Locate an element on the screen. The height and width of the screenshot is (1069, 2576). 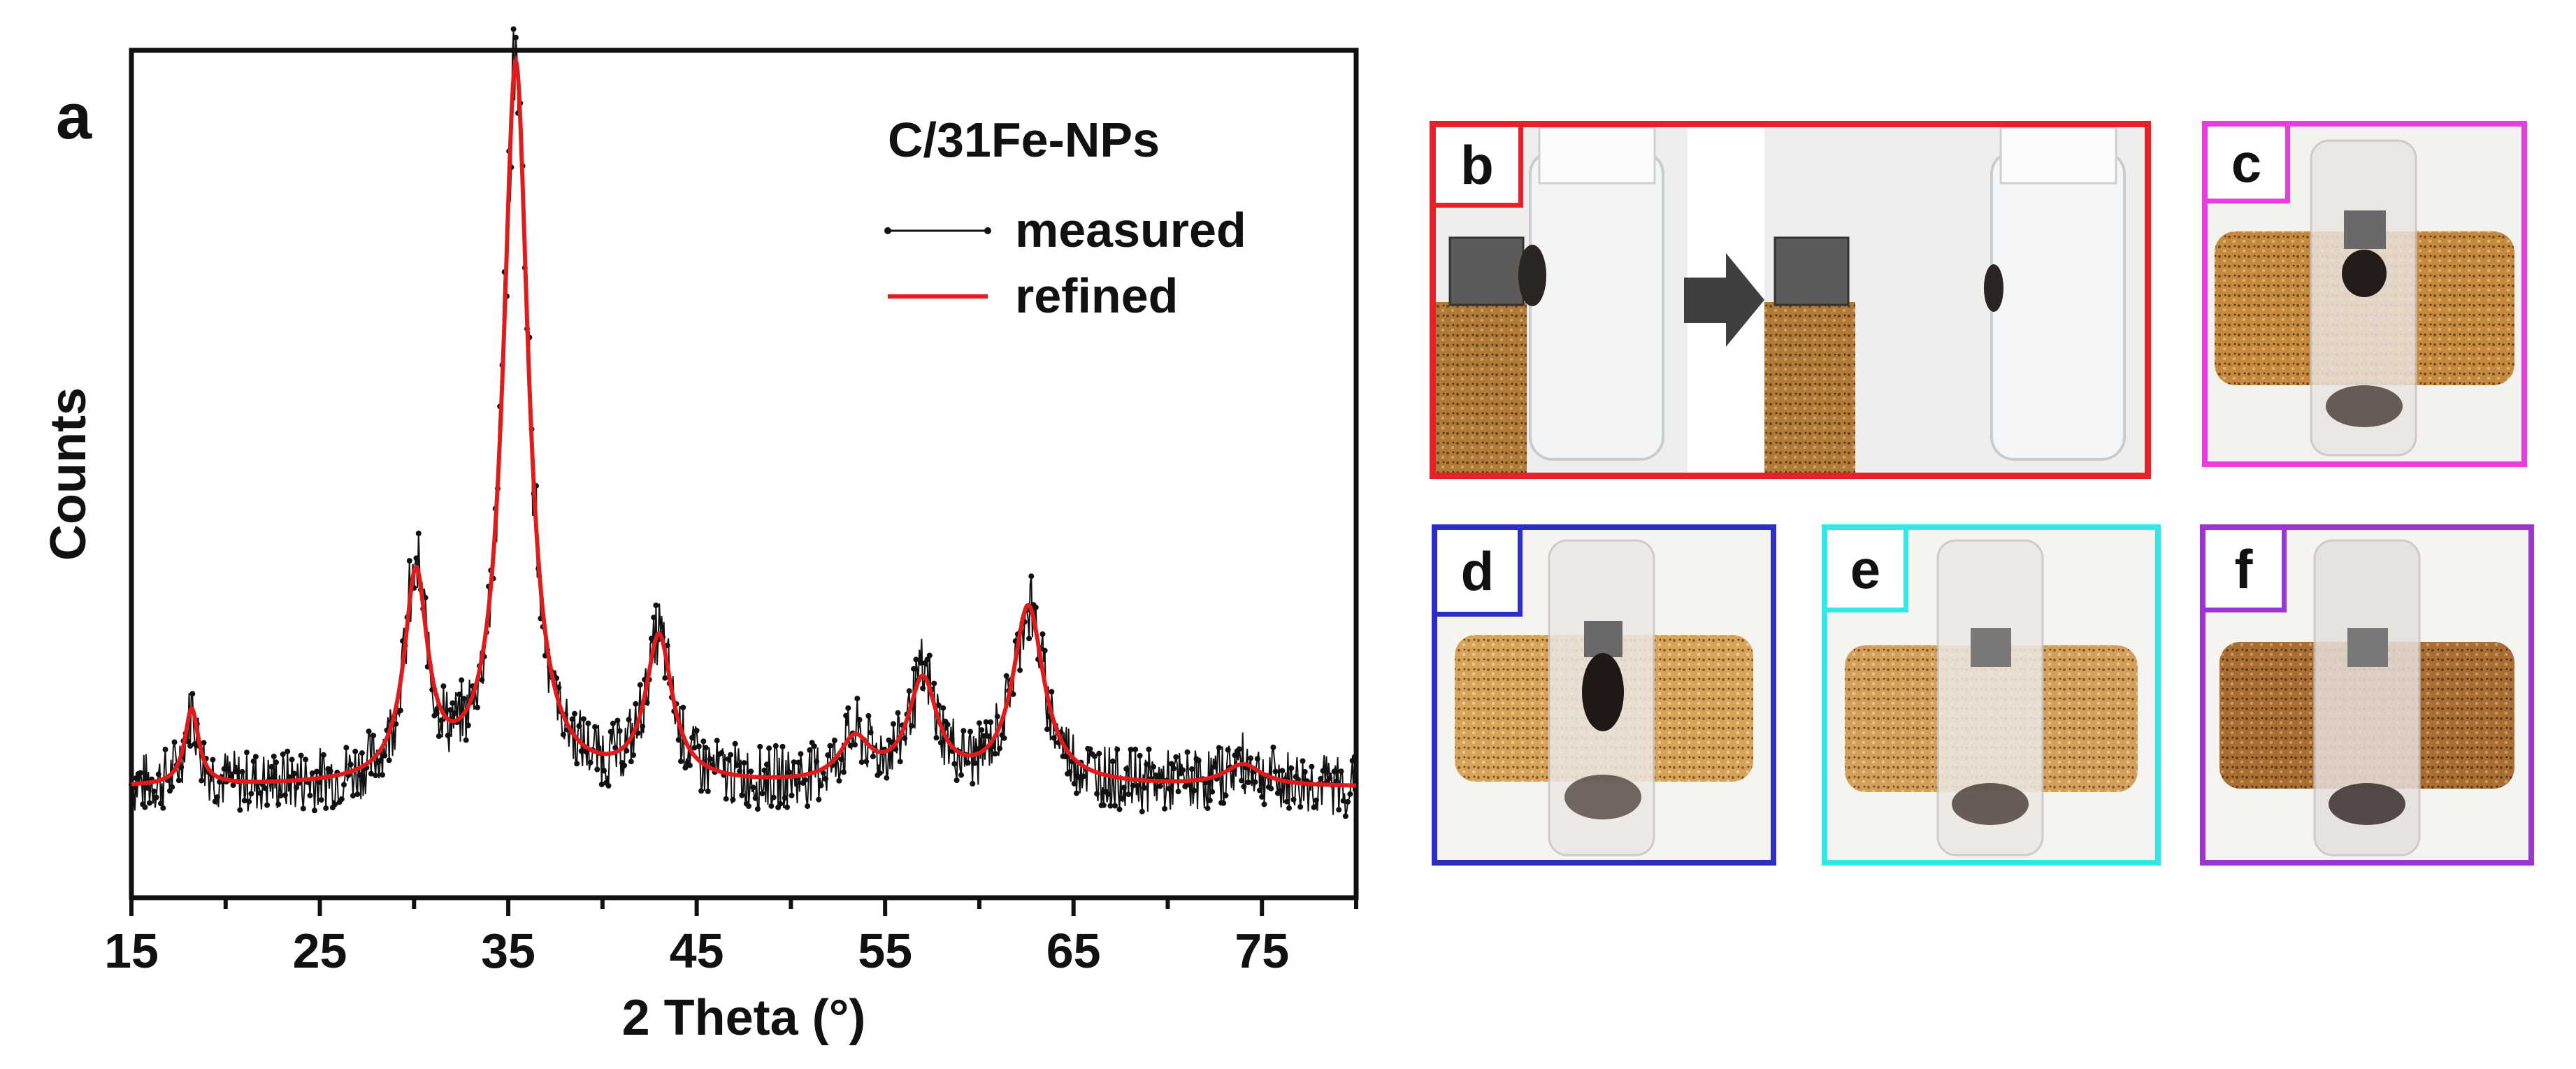
photo-panel-f: f is located at coordinates (2367, 695).